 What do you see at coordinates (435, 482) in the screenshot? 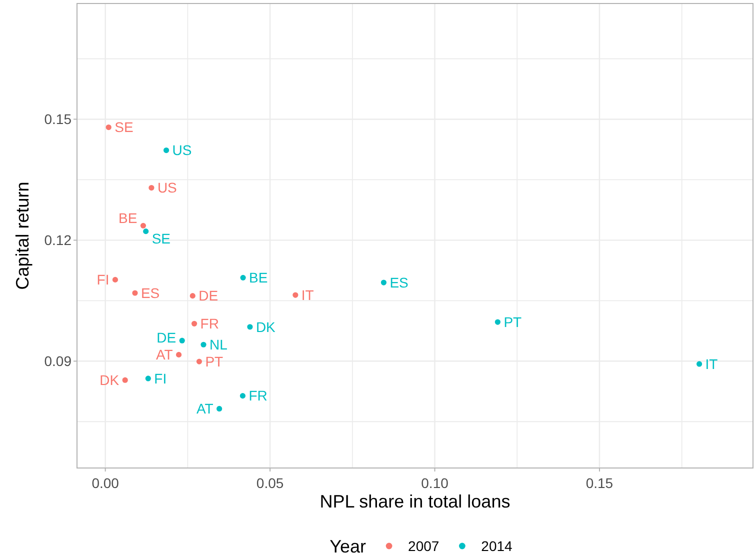
I see `x-tick-label: 0.10` at bounding box center [435, 482].